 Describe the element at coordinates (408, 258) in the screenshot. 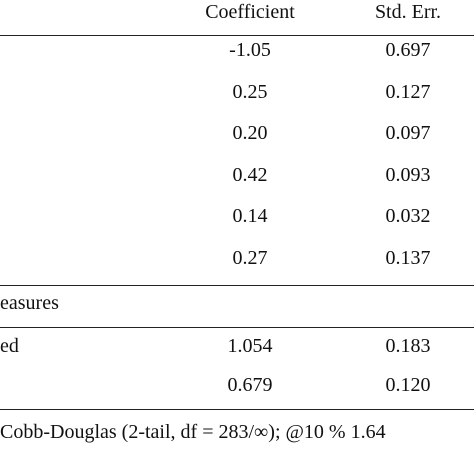

I see `std-err-cell: 0.137` at that location.